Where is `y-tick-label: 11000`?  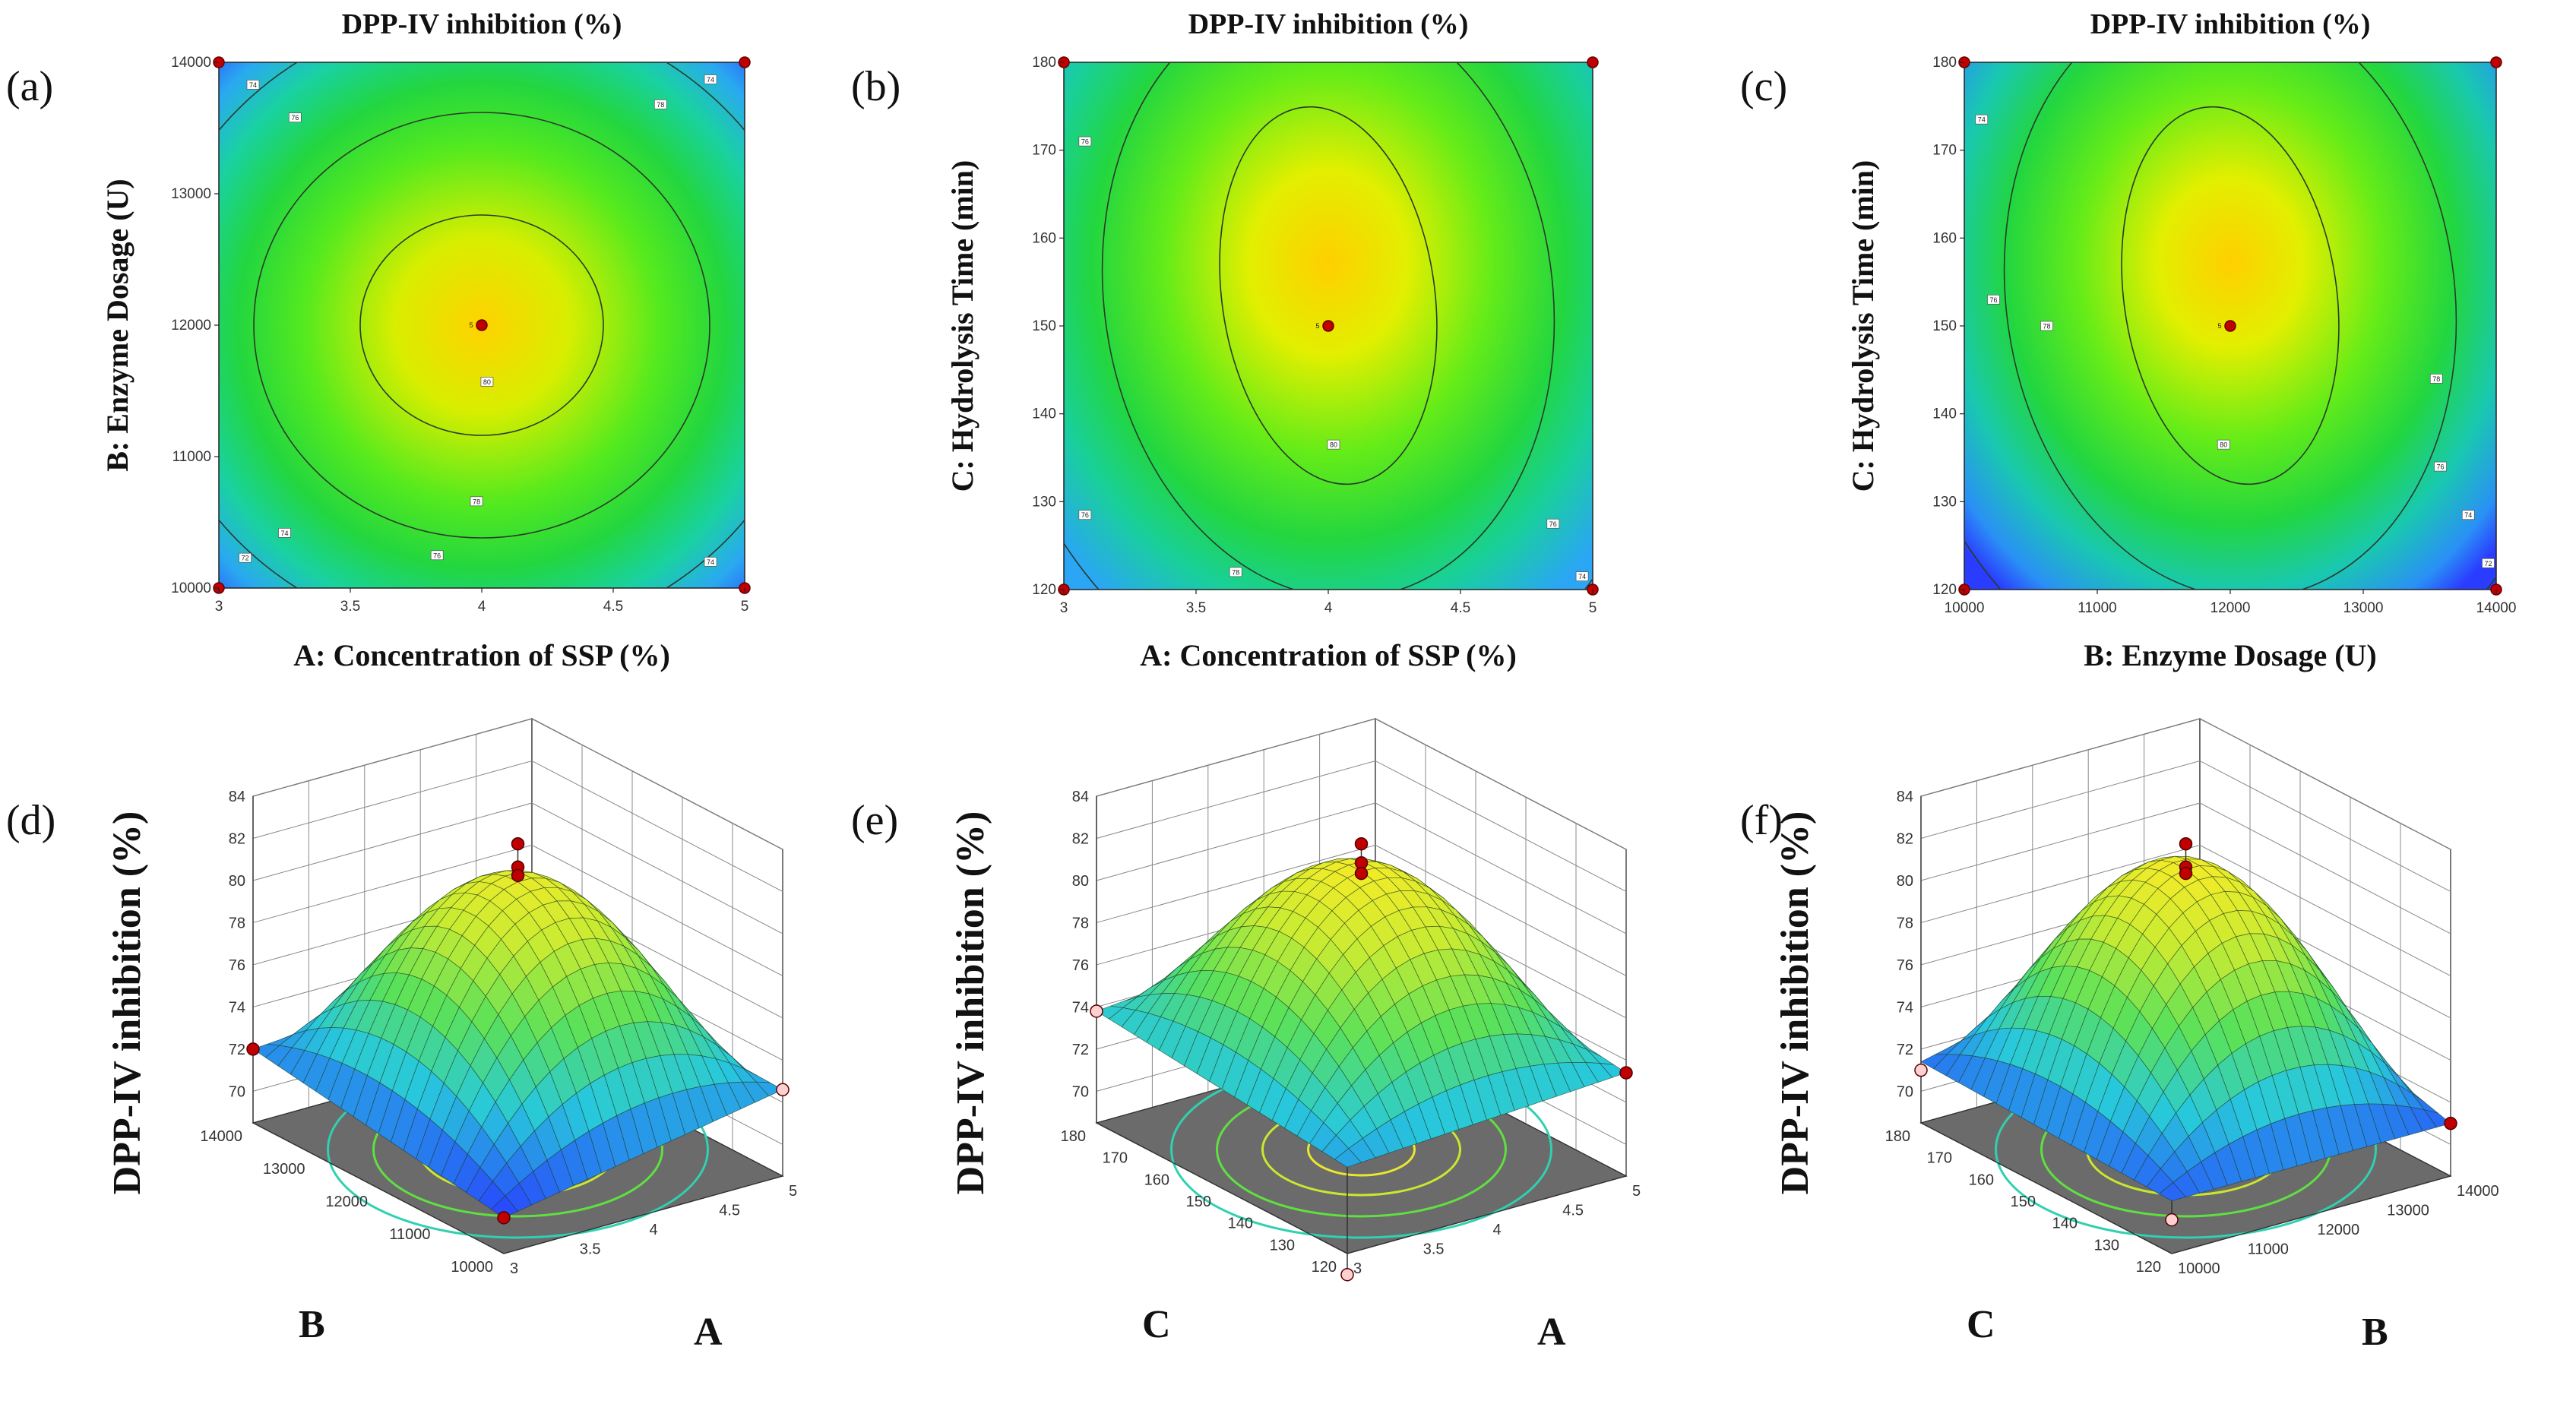
y-tick-label: 11000 is located at coordinates (191, 457).